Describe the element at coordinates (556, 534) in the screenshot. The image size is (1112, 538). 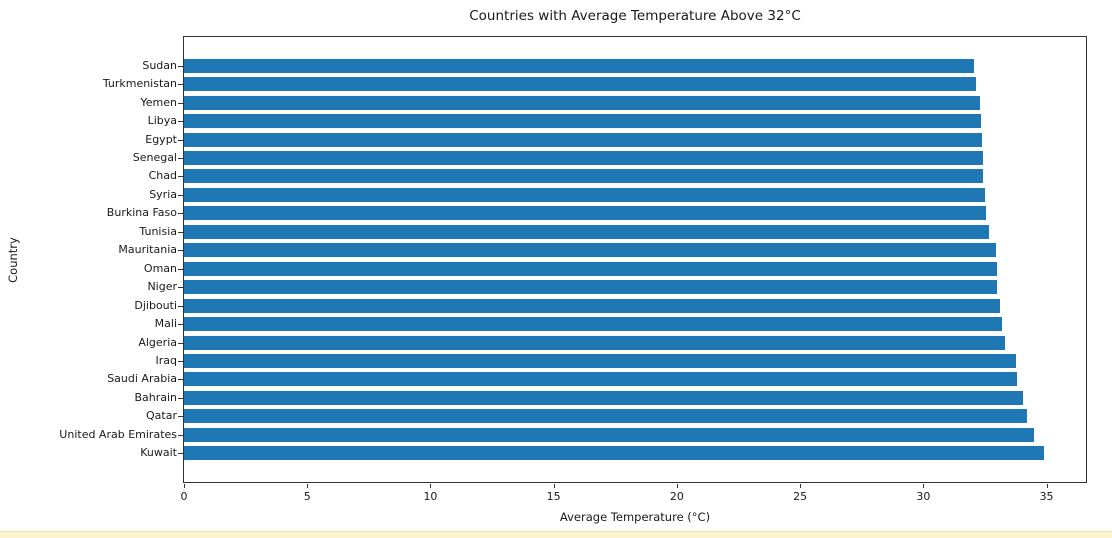
I see `bottom-strip` at that location.